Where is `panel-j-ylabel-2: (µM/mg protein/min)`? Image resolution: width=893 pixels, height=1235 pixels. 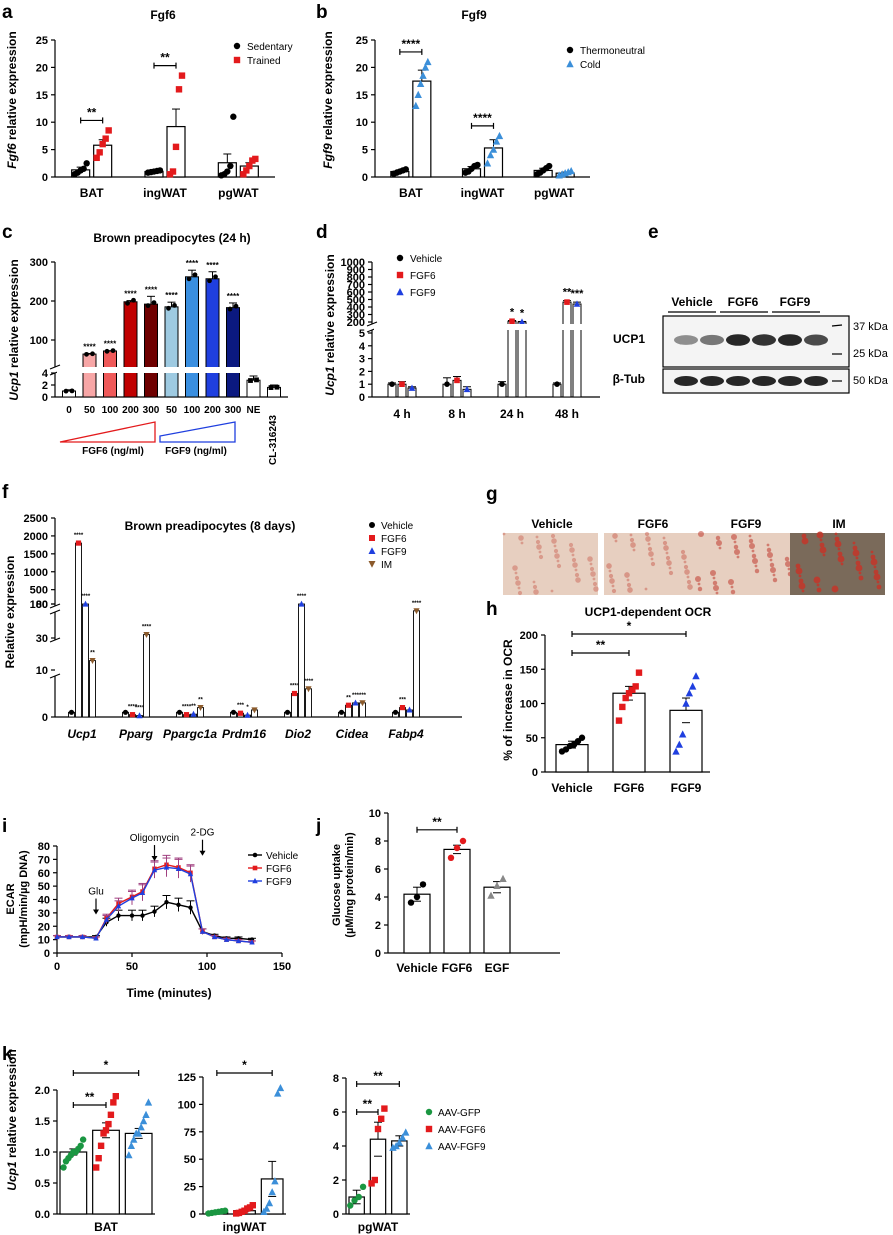
panel-j-ylabel-2: (µM/mg protein/min) is located at coordinates (350, 885).